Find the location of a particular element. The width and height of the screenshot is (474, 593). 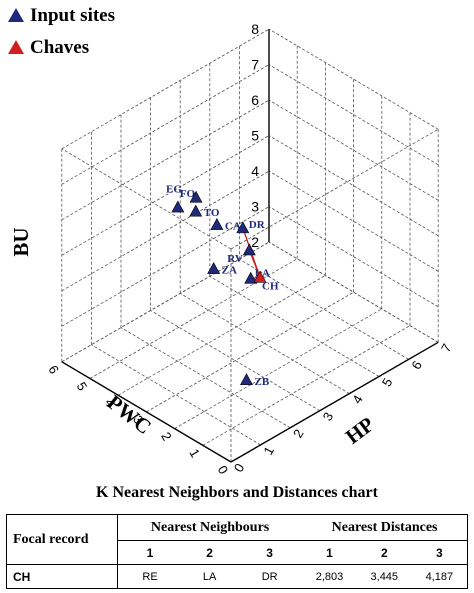

z-tick-label: 5 is located at coordinates (255, 136).